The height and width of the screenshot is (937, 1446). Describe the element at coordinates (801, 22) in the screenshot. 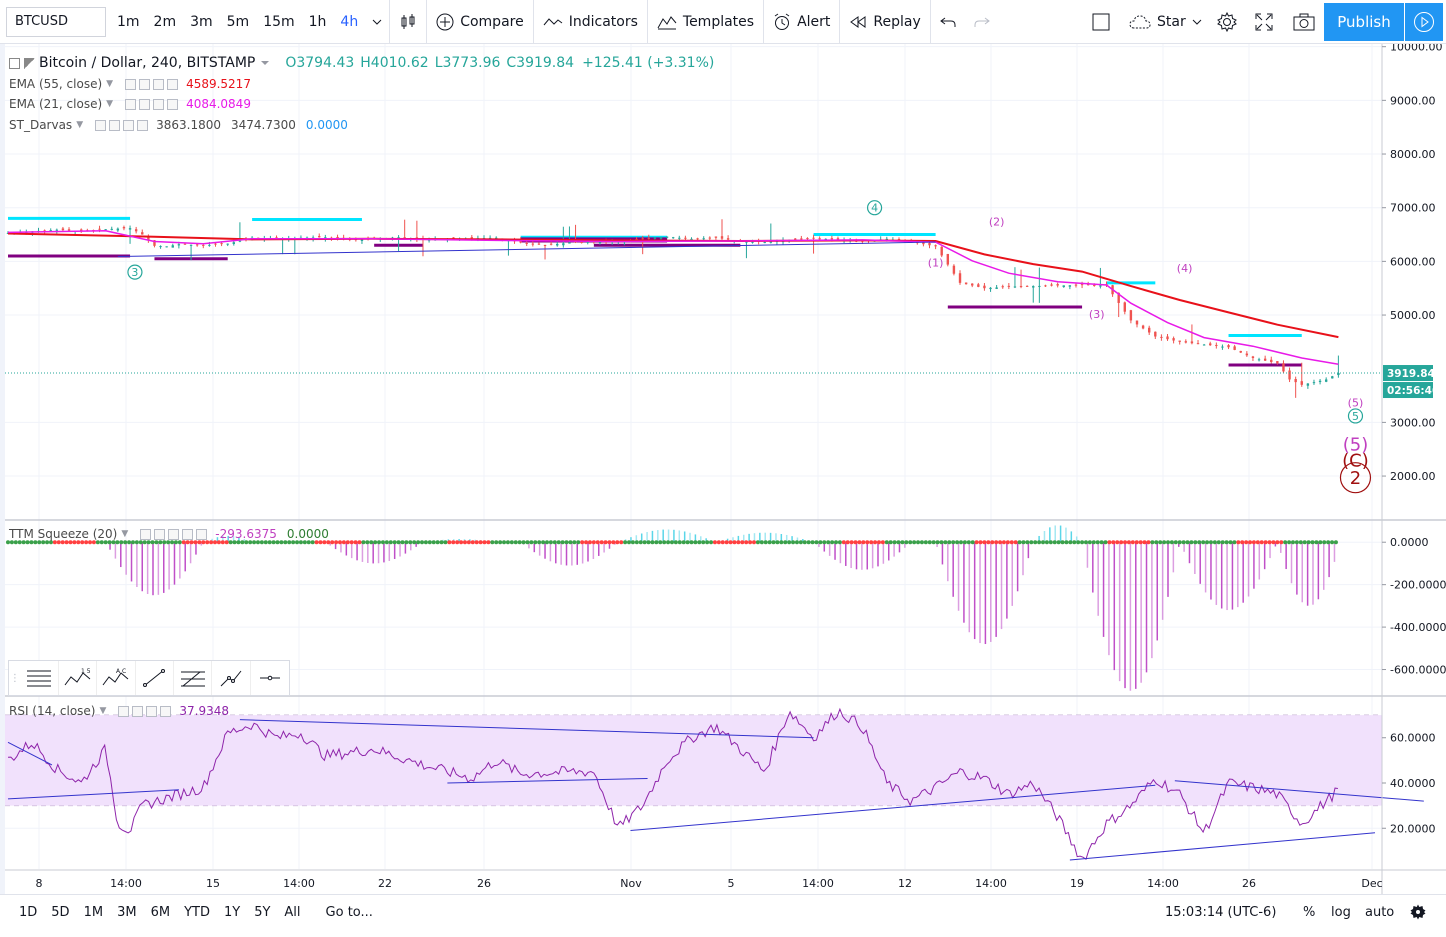

I see `alert-button: Alert` at that location.